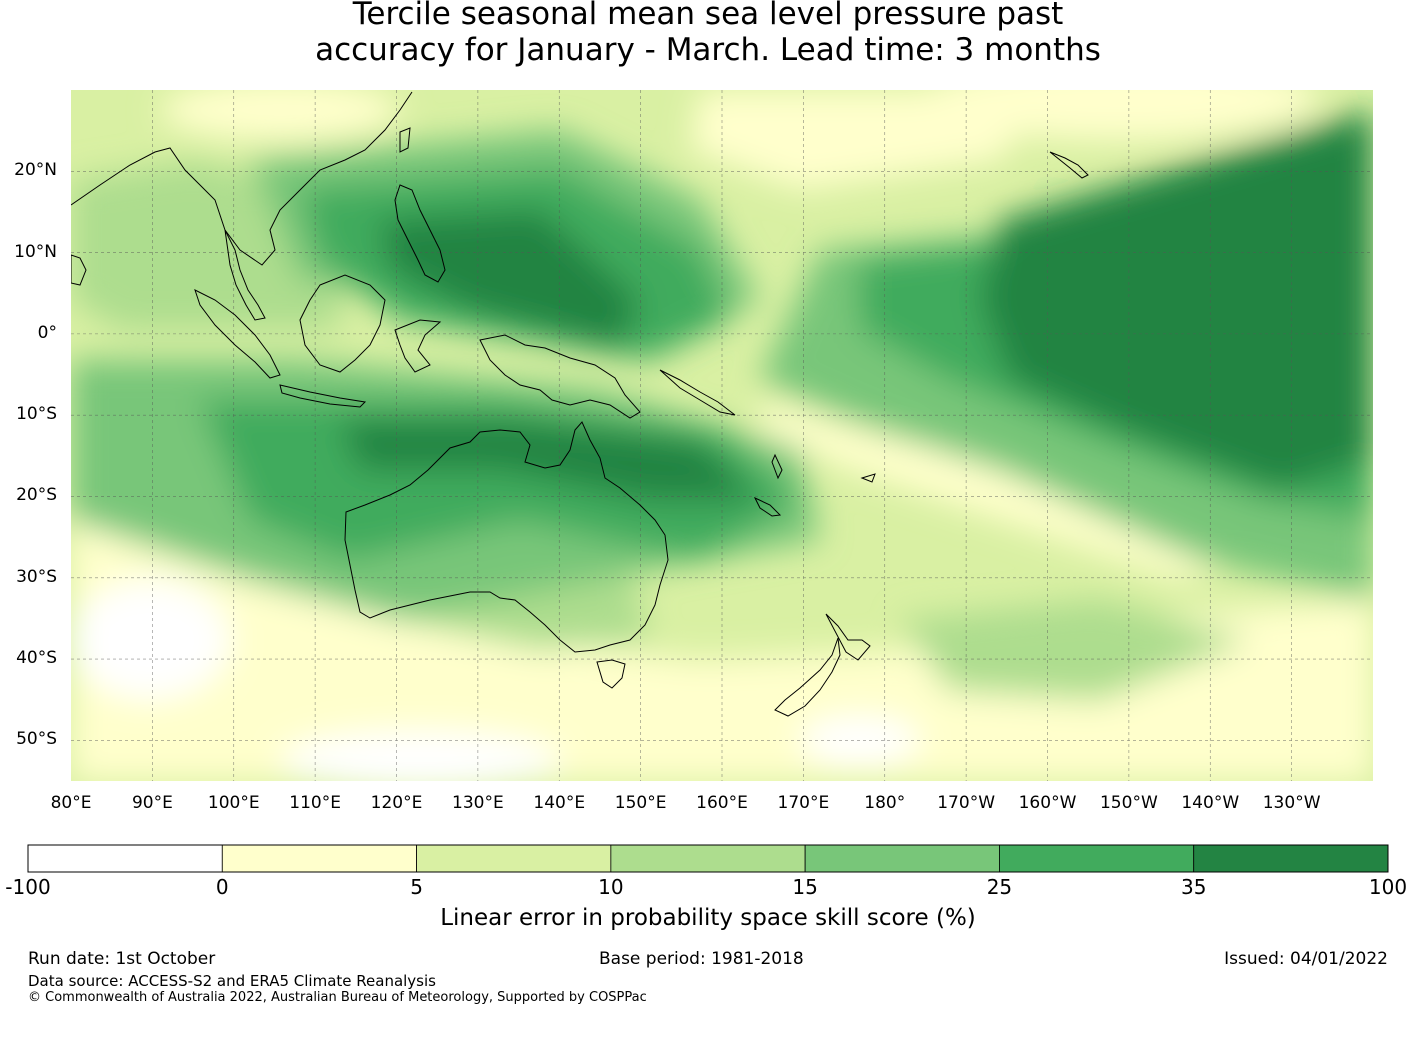 Image resolution: width=1416 pixels, height=1050 pixels. I want to click on taiwan-coastline, so click(405, 140).